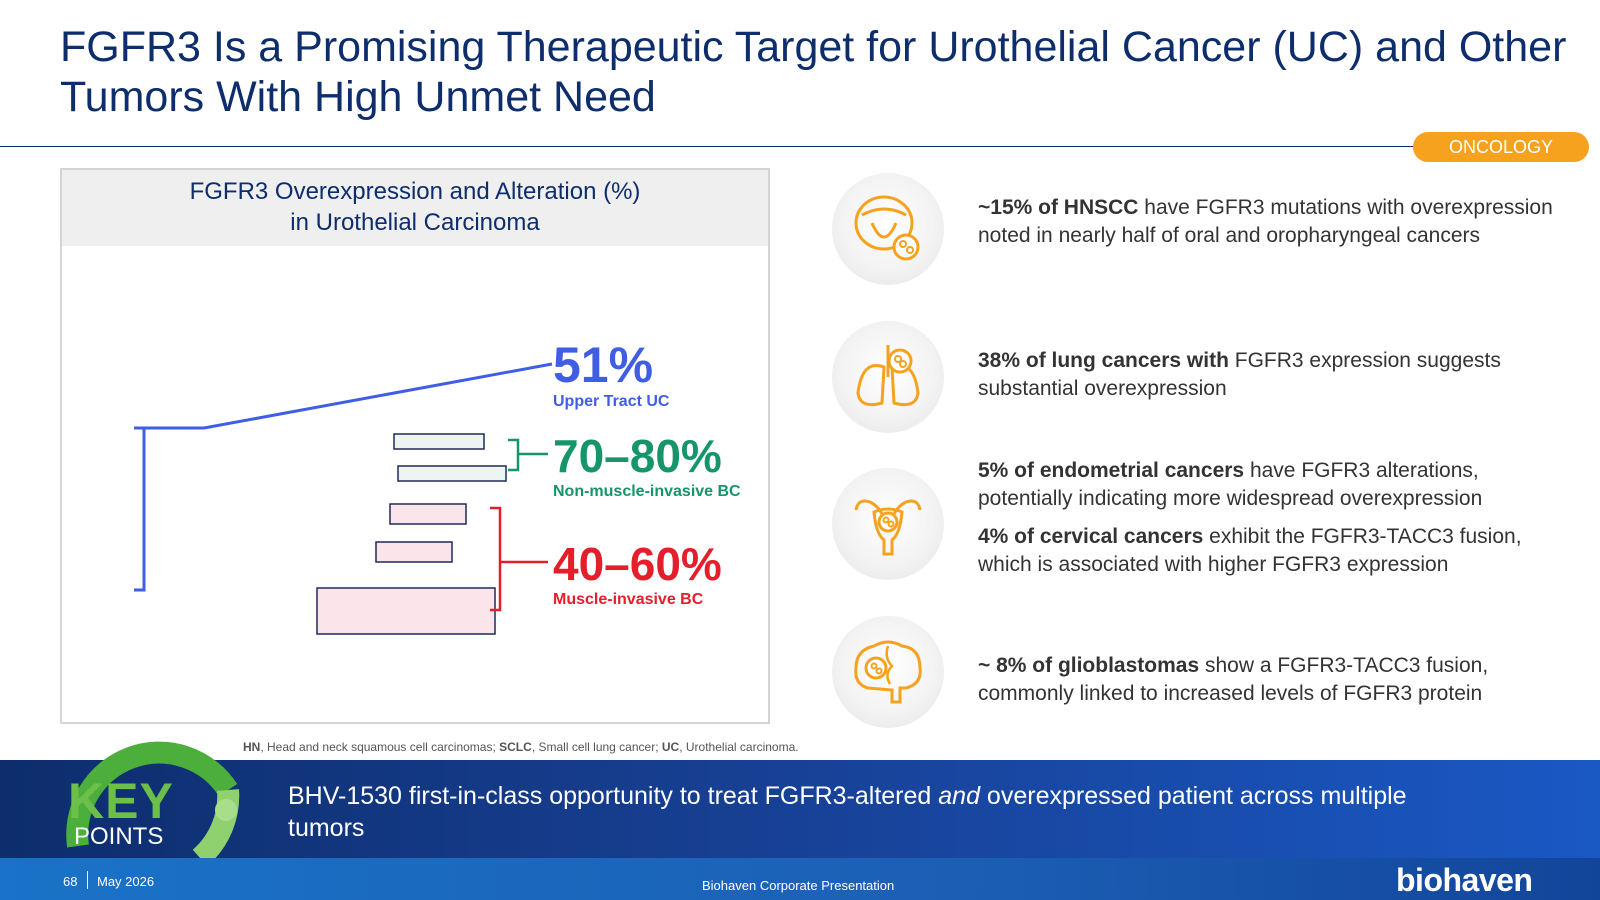 The image size is (1600, 900). I want to click on biohaven-logo: biohaven, so click(1464, 880).